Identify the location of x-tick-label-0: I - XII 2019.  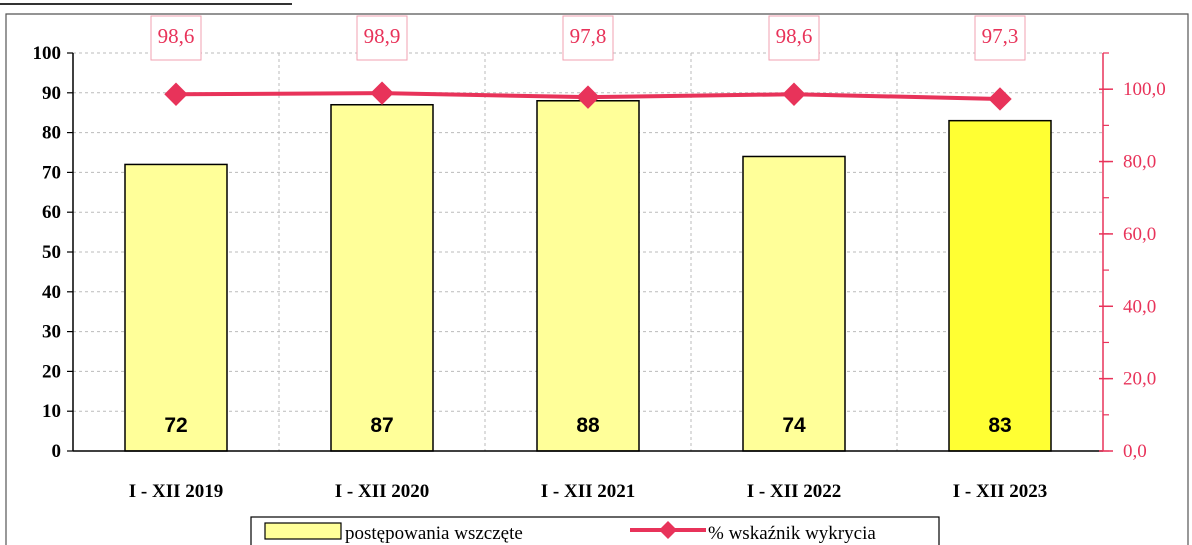
(176, 491).